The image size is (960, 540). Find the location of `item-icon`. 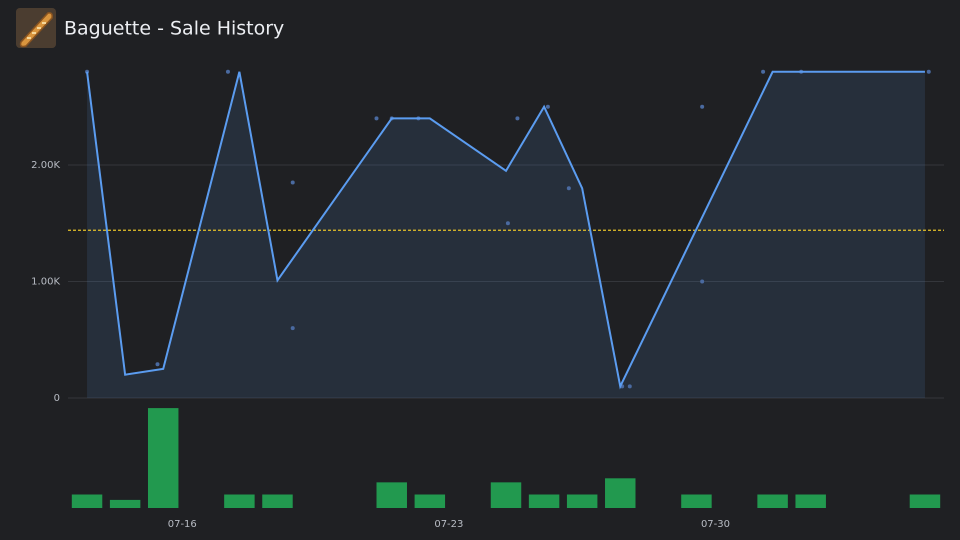

item-icon is located at coordinates (36, 28).